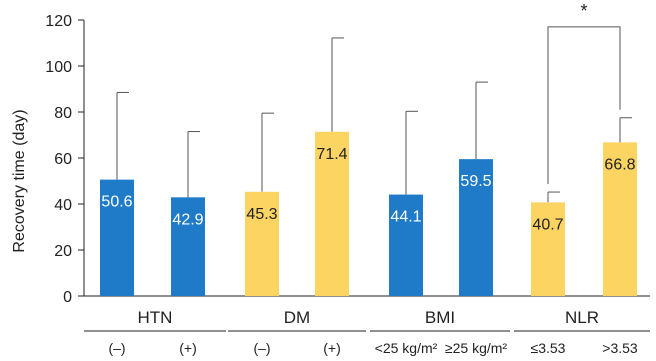 This screenshot has height=361, width=656. I want to click on category-label: >3.53, so click(620, 348).